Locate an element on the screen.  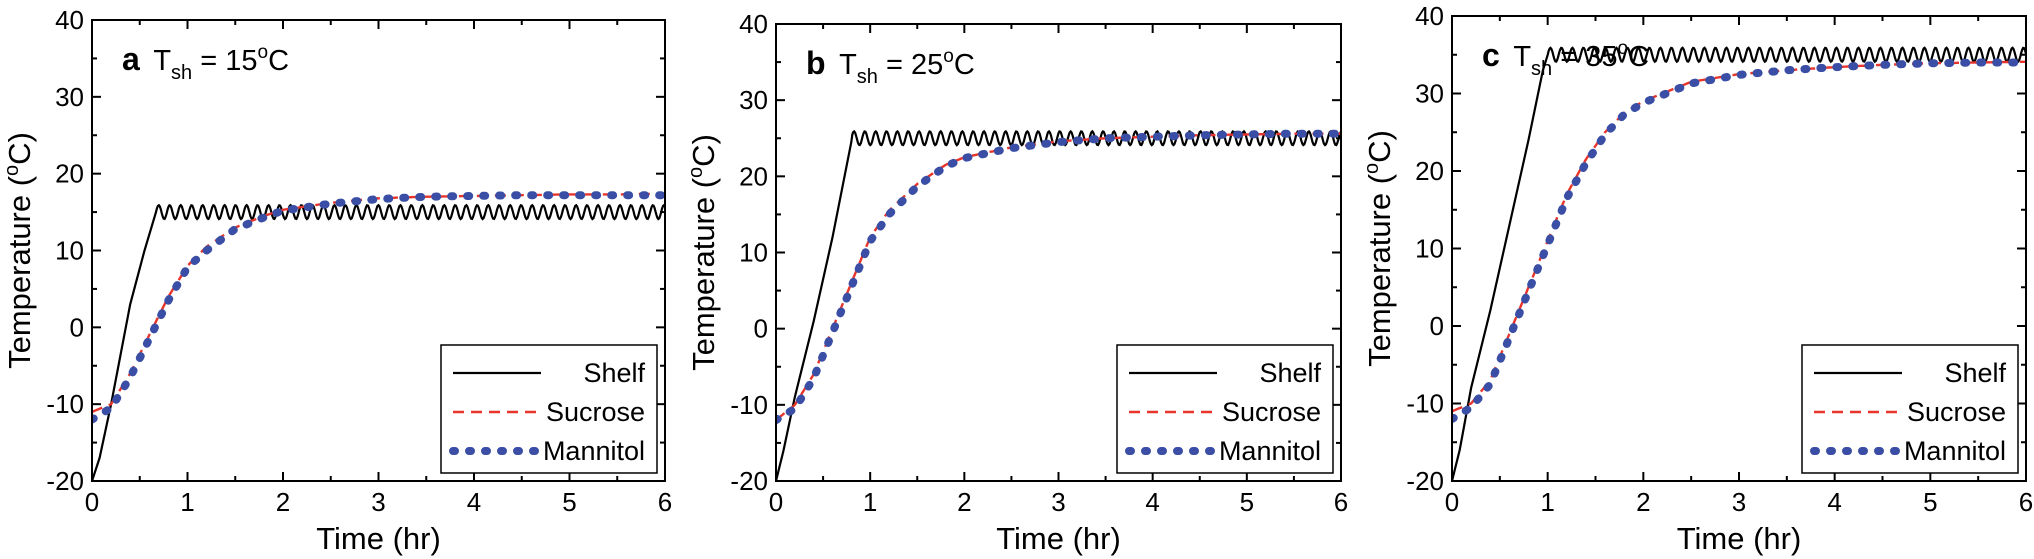
series-line-mannitol is located at coordinates (1058, 277).